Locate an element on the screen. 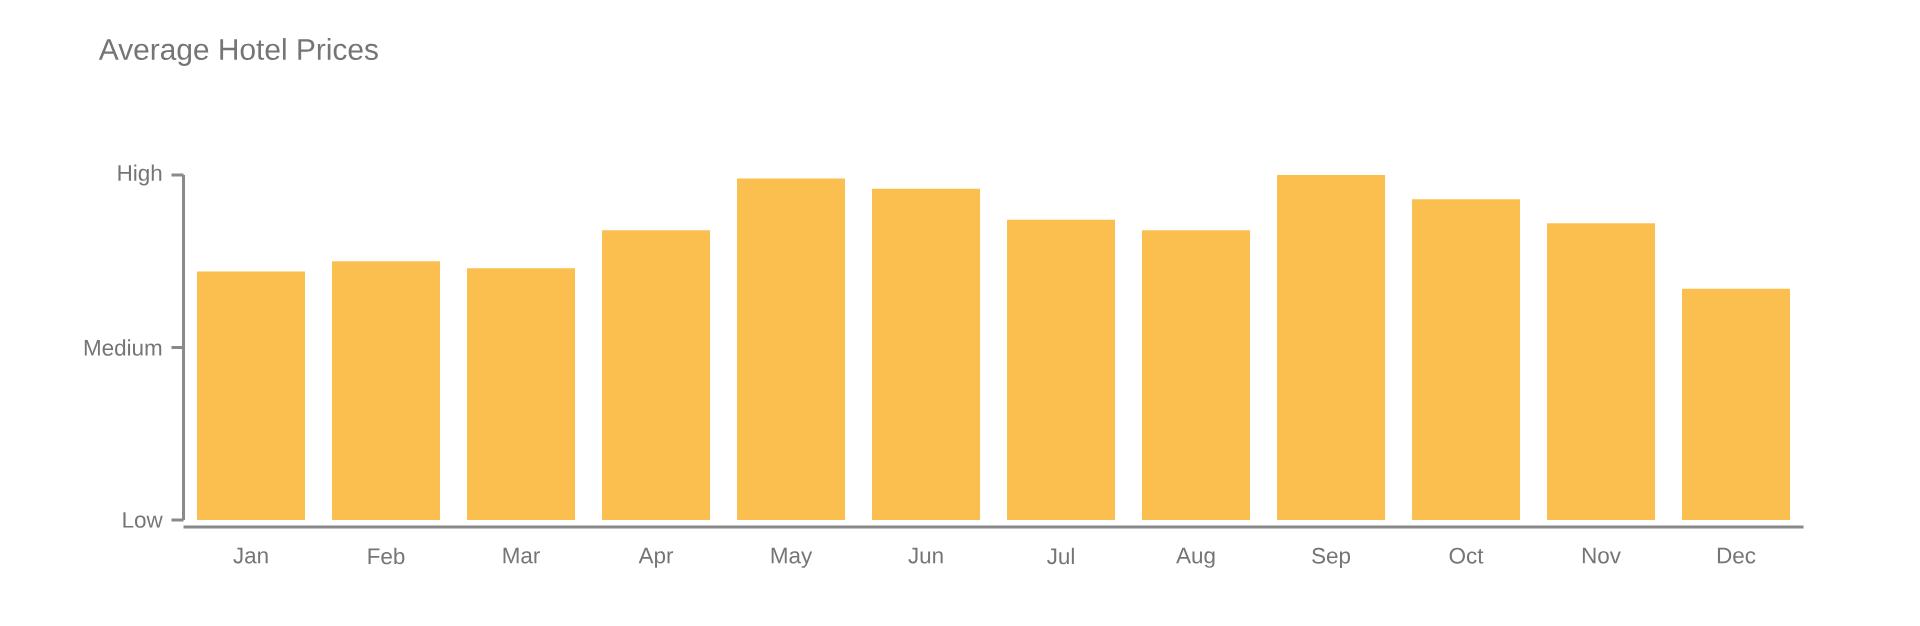 This screenshot has height=626, width=1920. x-tick-label: Mar is located at coordinates (521, 555).